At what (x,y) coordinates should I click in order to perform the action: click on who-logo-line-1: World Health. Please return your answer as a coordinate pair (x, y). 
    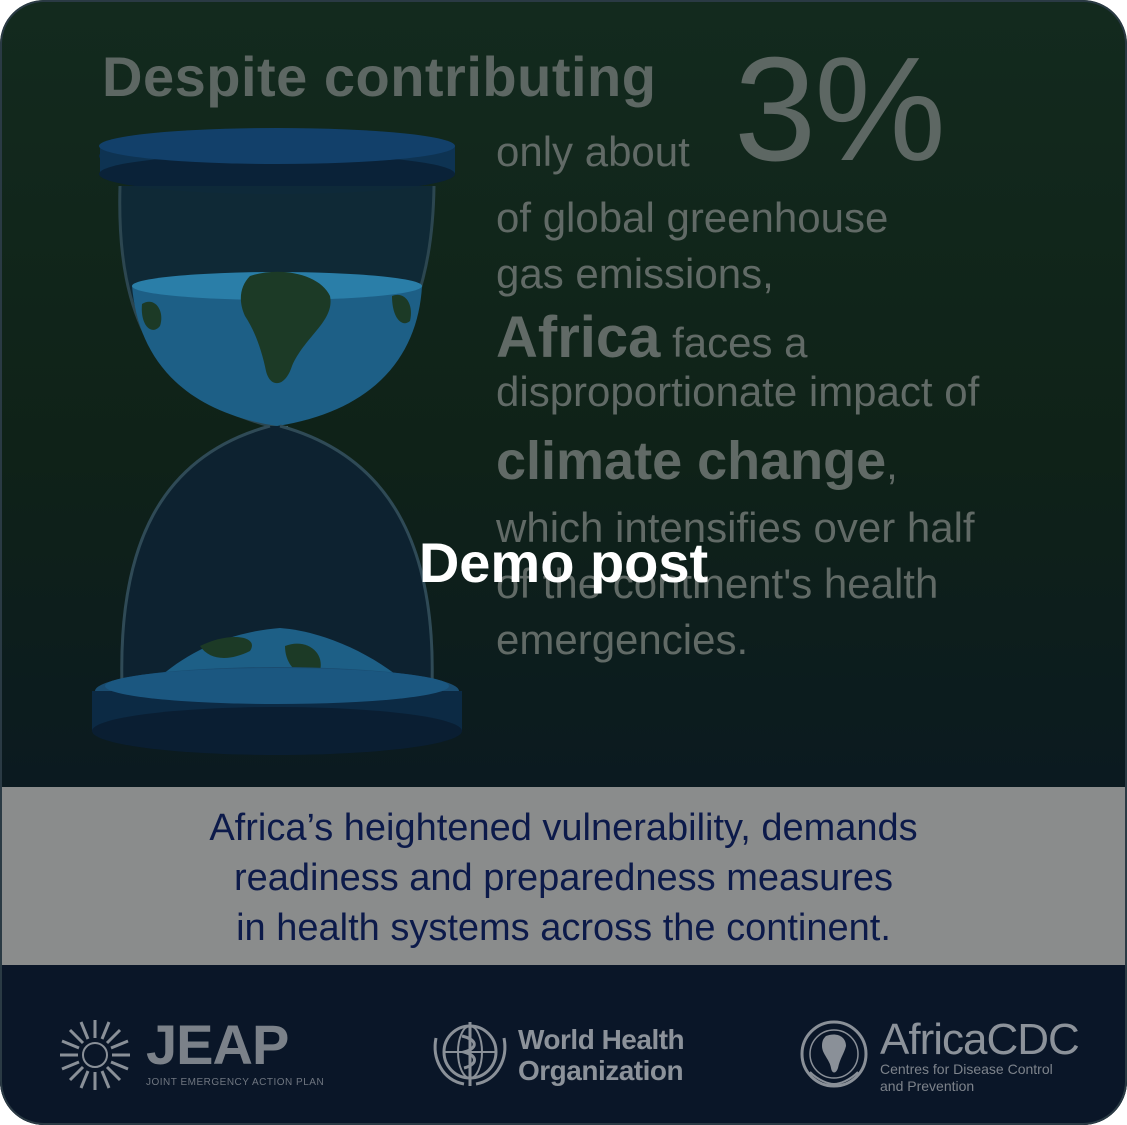
    Looking at the image, I should click on (601, 1039).